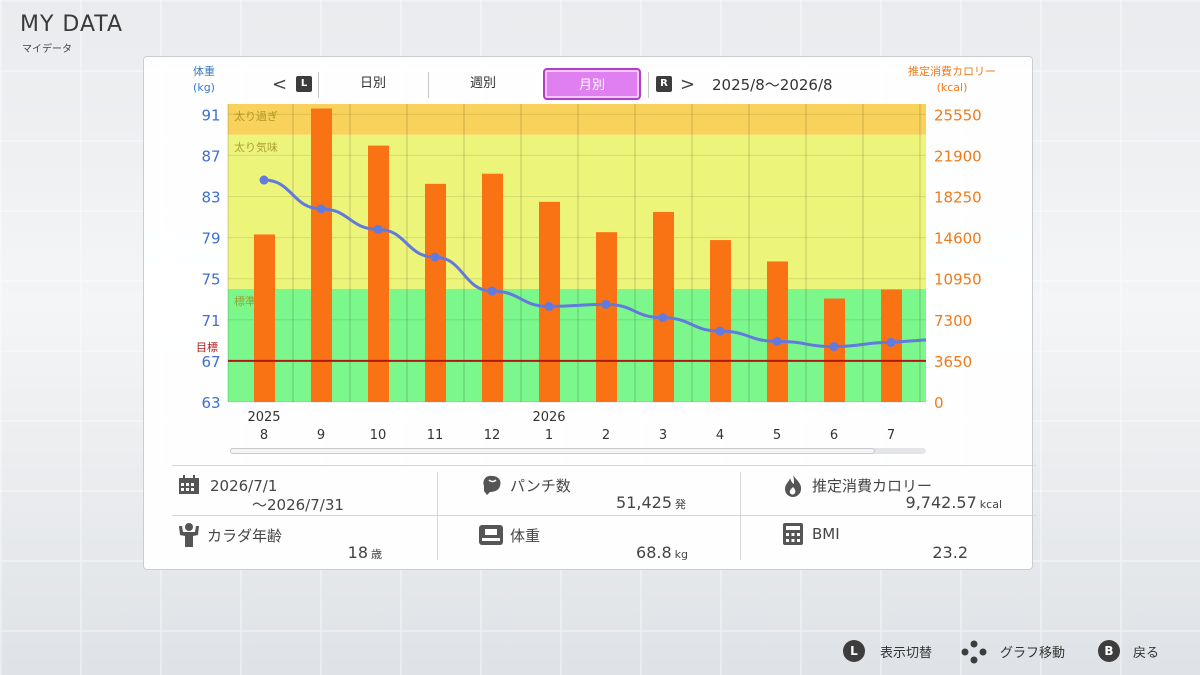 The height and width of the screenshot is (675, 1200). Describe the element at coordinates (958, 280) in the screenshot. I see `right-tick-label: 10950` at that location.